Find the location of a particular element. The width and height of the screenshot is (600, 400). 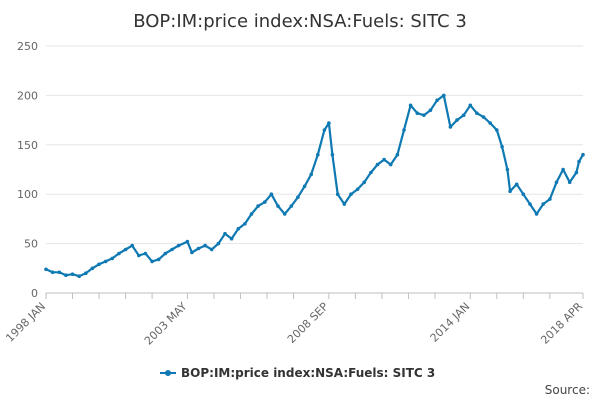

y-tick-label: 100 is located at coordinates (27, 194).